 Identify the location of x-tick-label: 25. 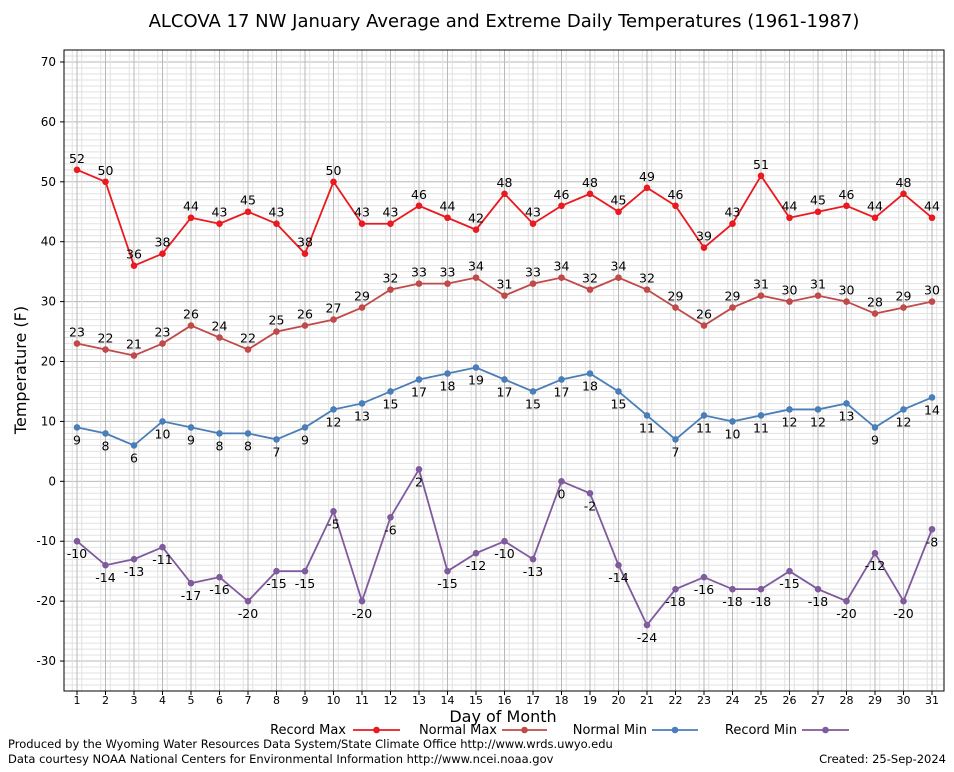
(761, 700).